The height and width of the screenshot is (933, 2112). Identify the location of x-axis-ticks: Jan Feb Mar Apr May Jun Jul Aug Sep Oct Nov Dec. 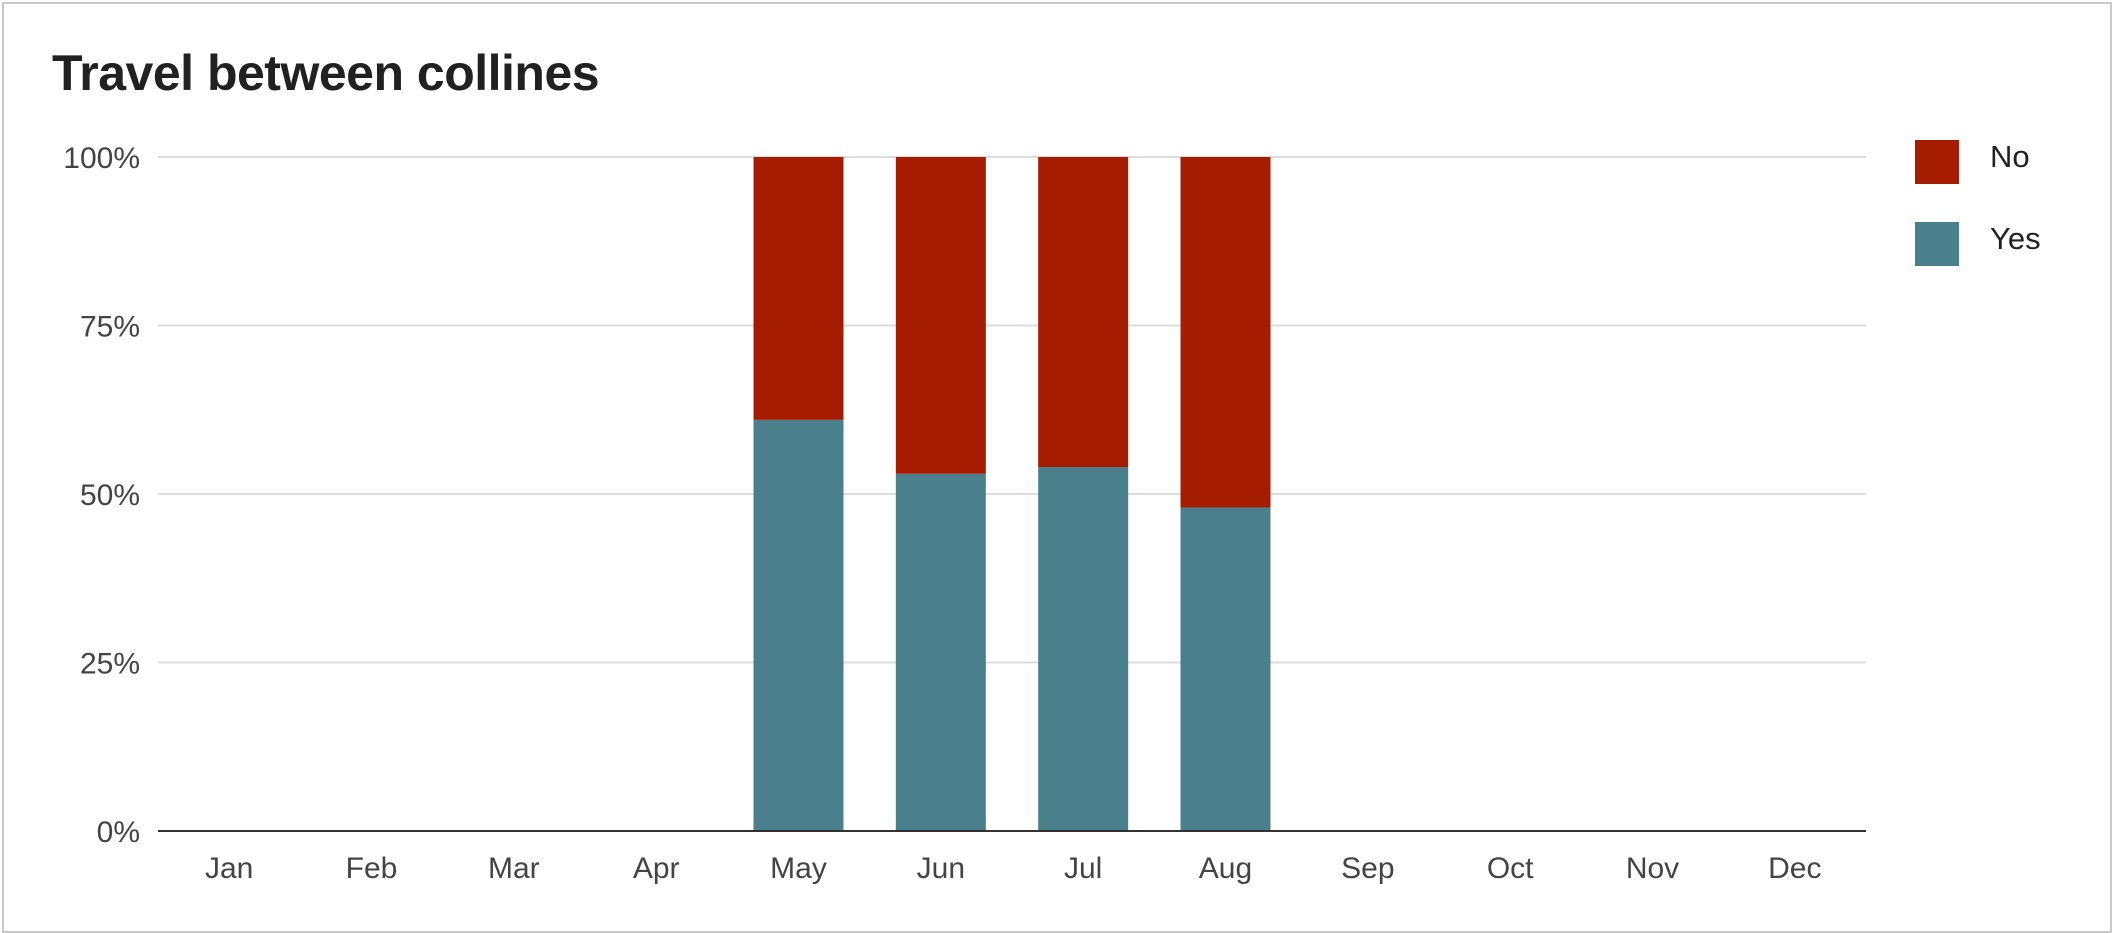
(1013, 868).